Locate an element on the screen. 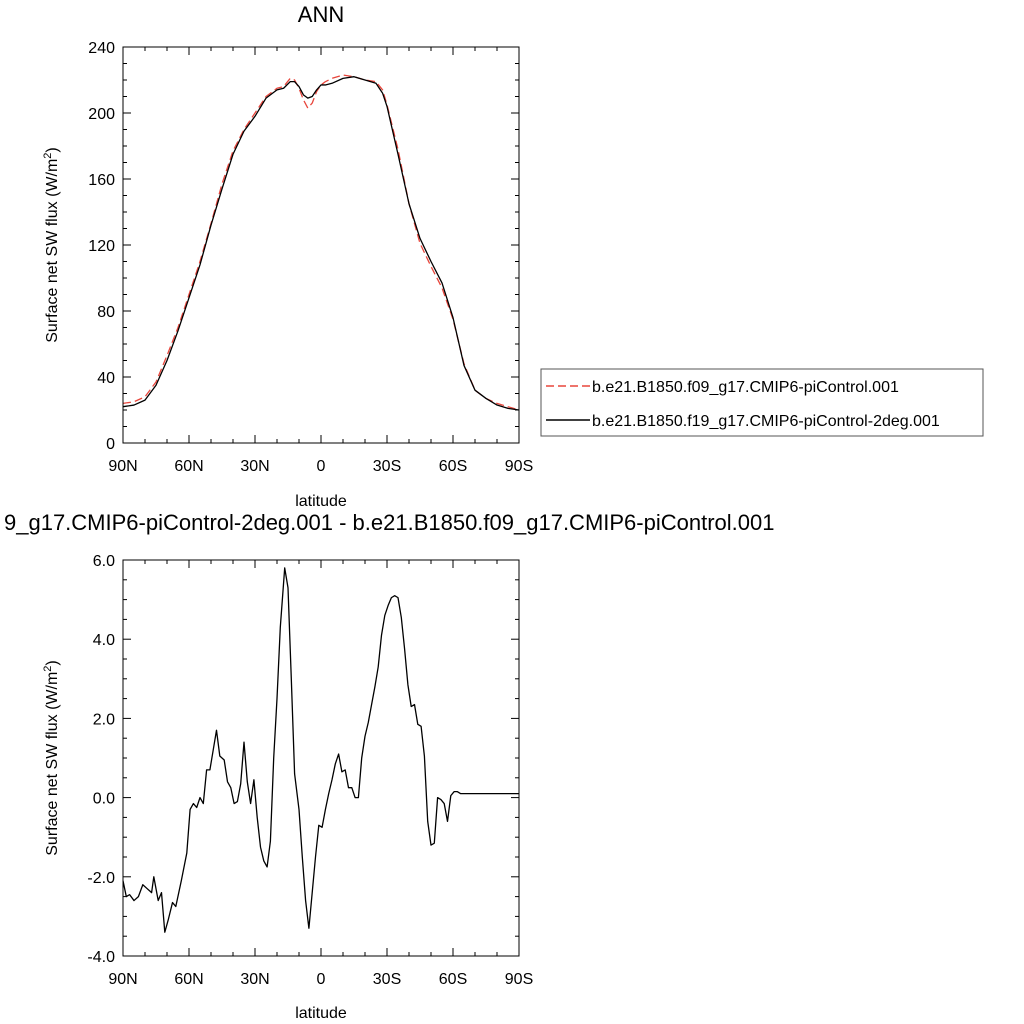  top-y-axis-label: Surface net SW flux (W/m2) is located at coordinates (51, 245).